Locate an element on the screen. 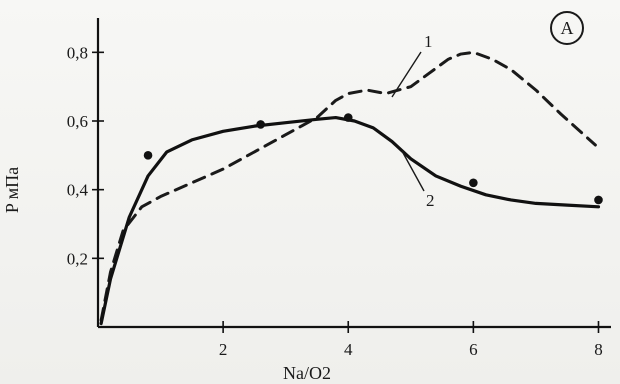  x-tick-label: 2 is located at coordinates (223, 349).